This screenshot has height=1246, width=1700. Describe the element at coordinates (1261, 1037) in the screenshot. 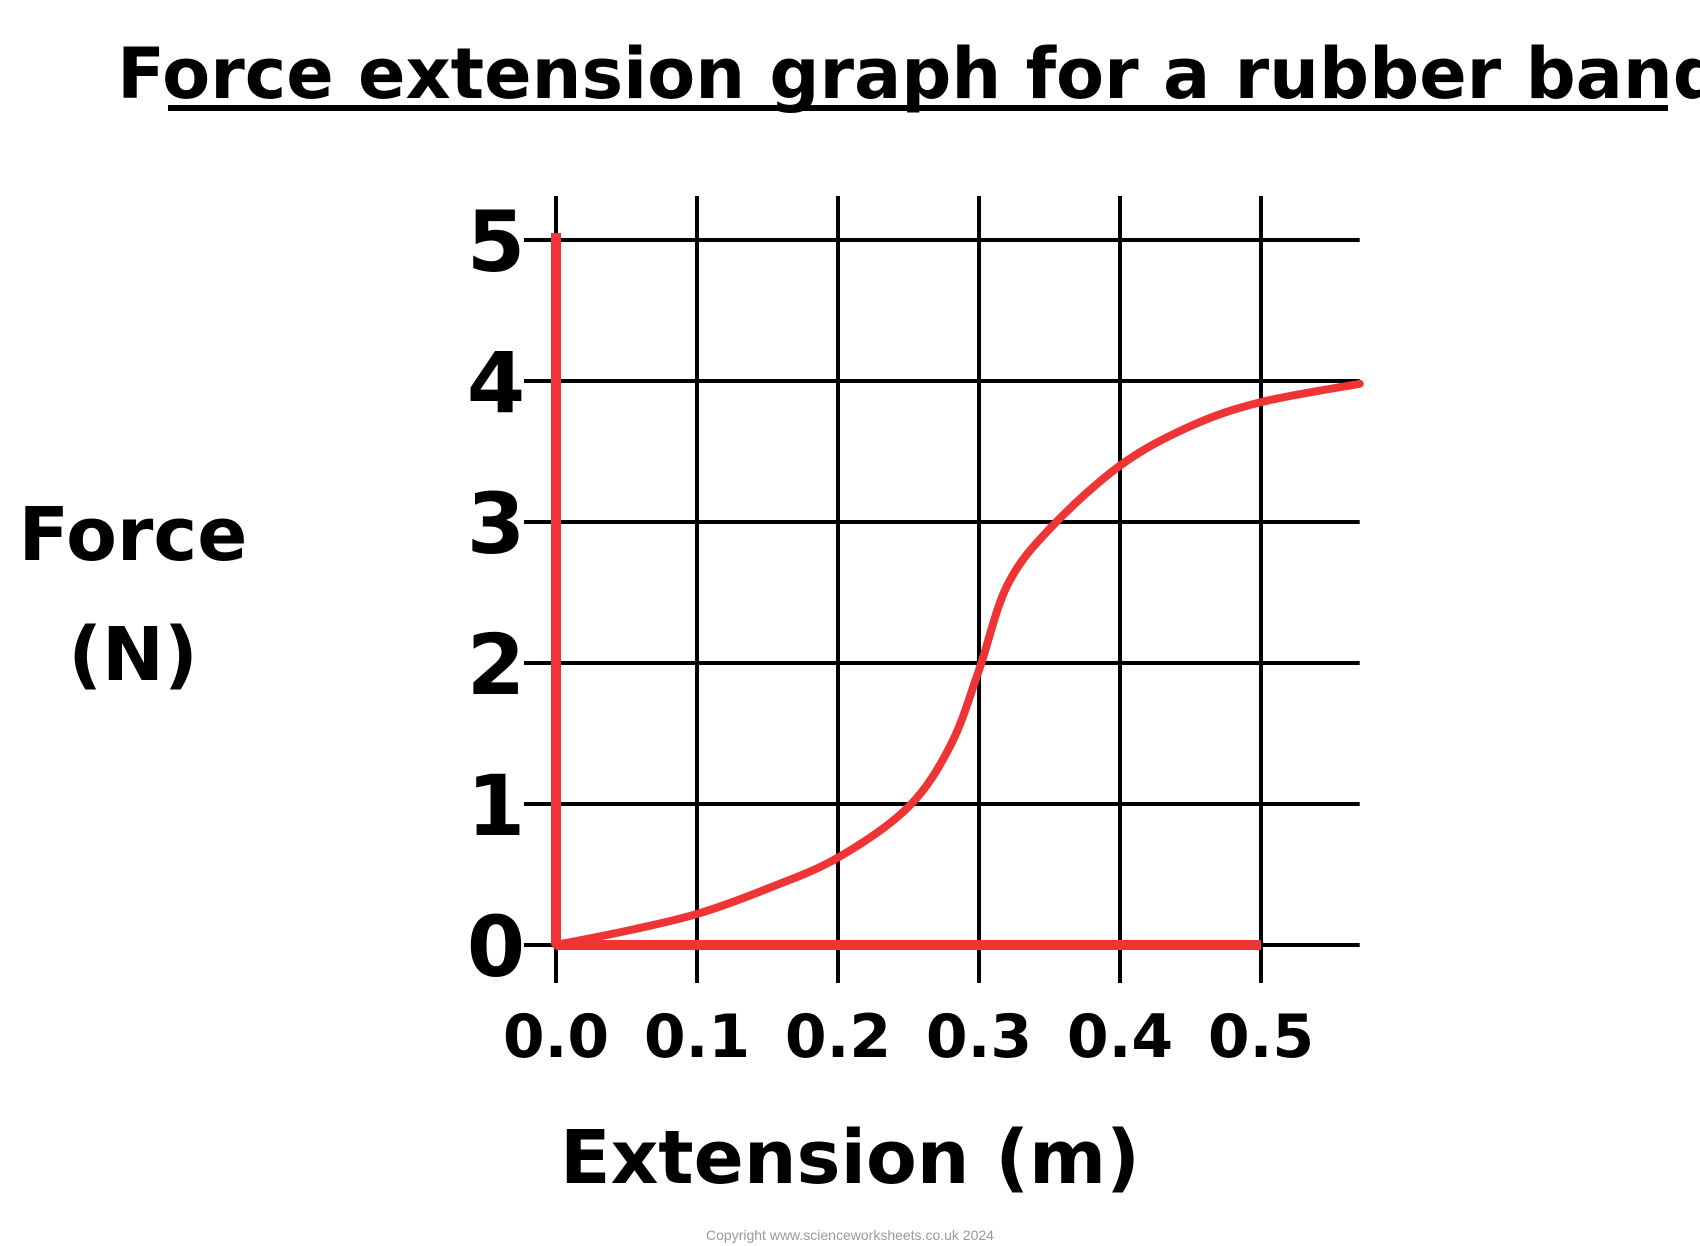

I see `x-tick-label-0.5: 0.5` at that location.